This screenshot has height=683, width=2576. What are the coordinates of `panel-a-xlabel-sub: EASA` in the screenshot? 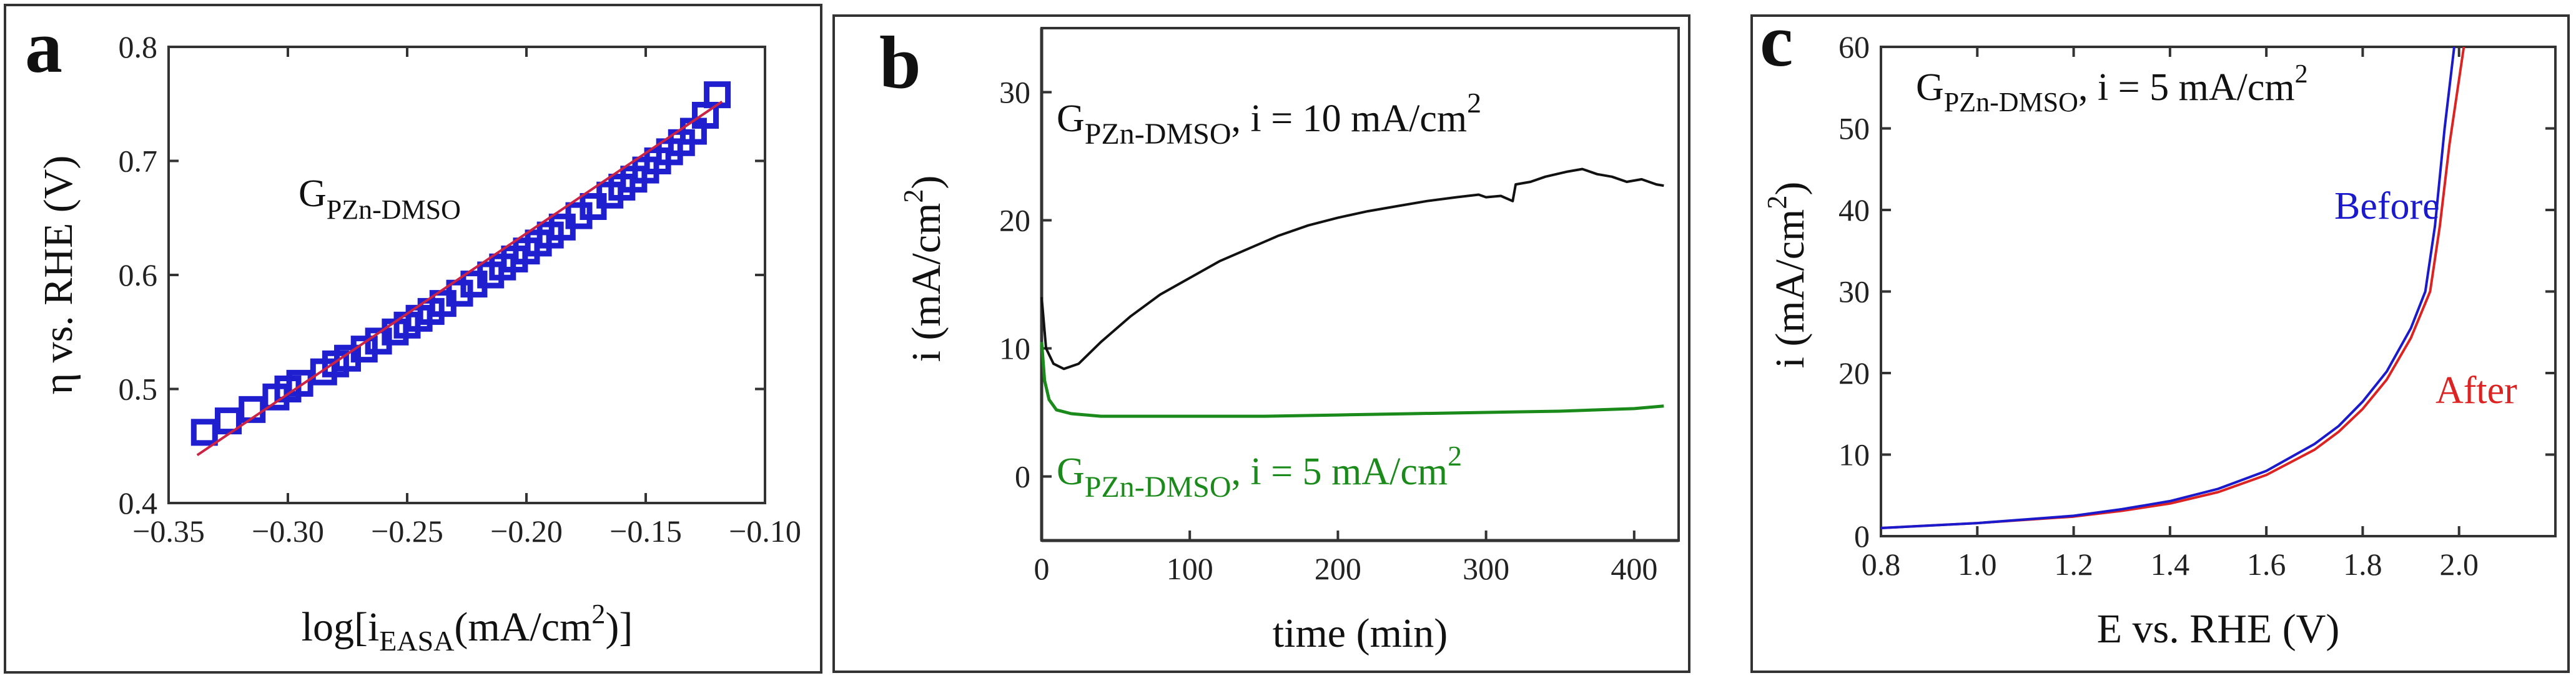 It's located at (417, 641).